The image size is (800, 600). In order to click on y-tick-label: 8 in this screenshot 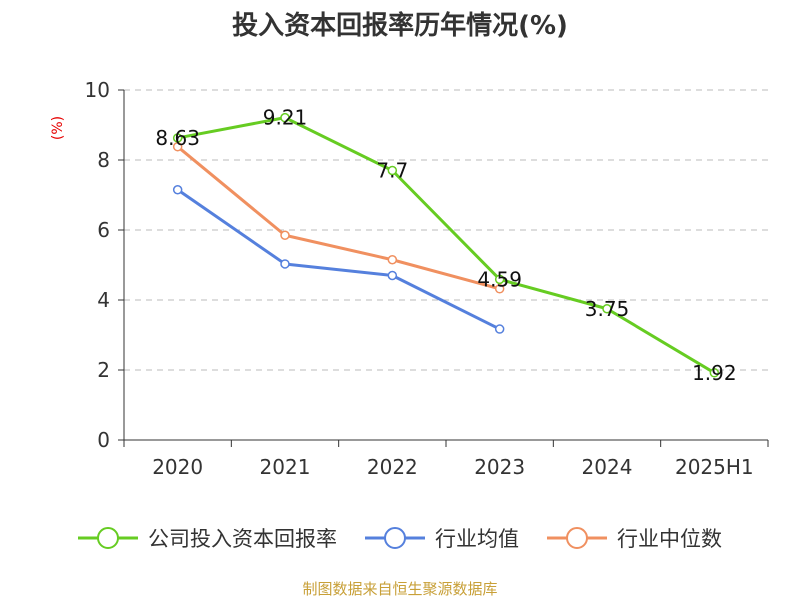, I will do `click(103, 160)`.